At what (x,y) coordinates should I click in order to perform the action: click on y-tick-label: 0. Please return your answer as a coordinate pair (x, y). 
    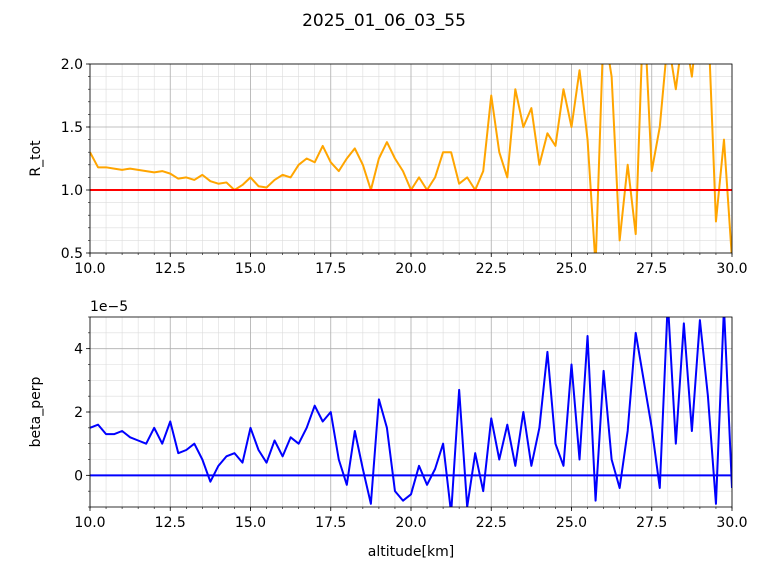
    Looking at the image, I should click on (78, 476).